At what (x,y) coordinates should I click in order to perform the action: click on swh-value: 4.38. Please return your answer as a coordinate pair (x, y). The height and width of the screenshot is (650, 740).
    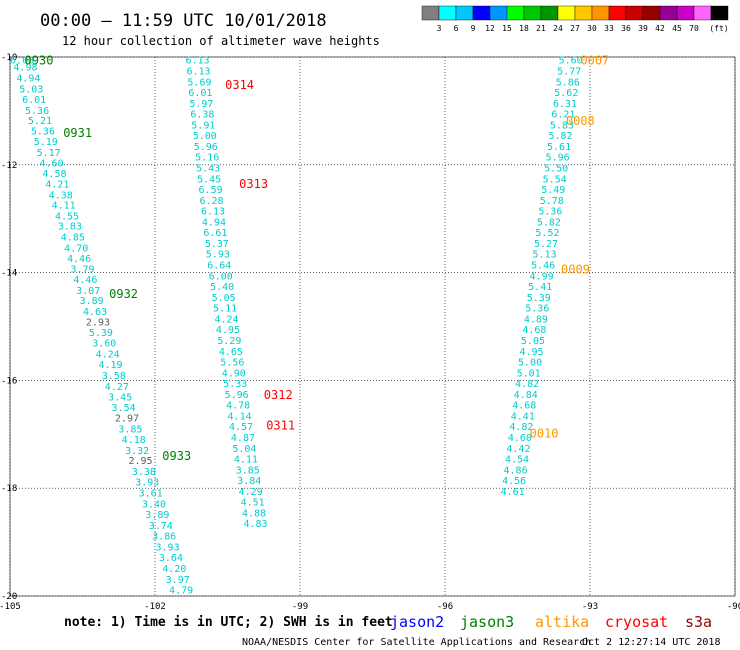
    Looking at the image, I should click on (61, 195).